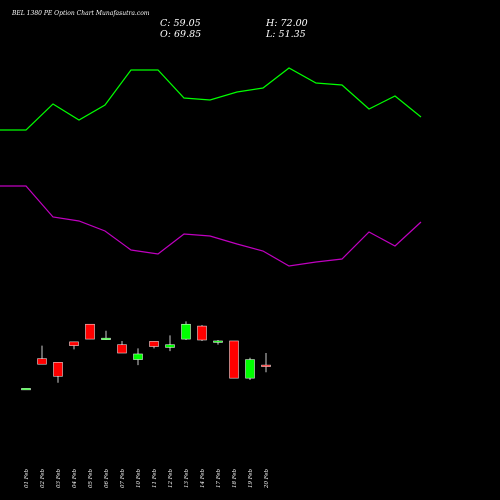 The height and width of the screenshot is (500, 500). What do you see at coordinates (43, 478) in the screenshot?
I see `x-tick-label: 02 Feb` at bounding box center [43, 478].